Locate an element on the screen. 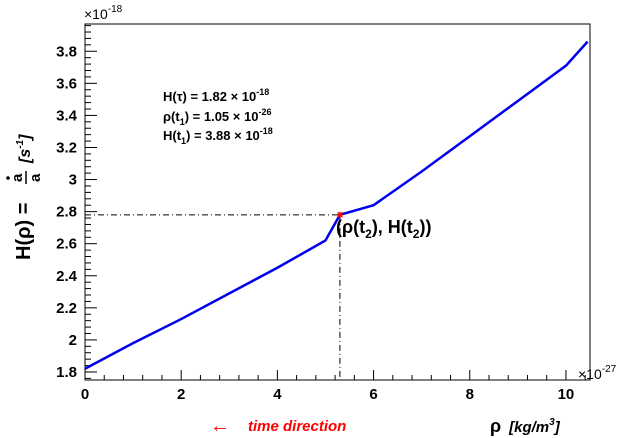 This screenshot has width=627, height=438. x-axis-unit-close: ] is located at coordinates (557, 427).